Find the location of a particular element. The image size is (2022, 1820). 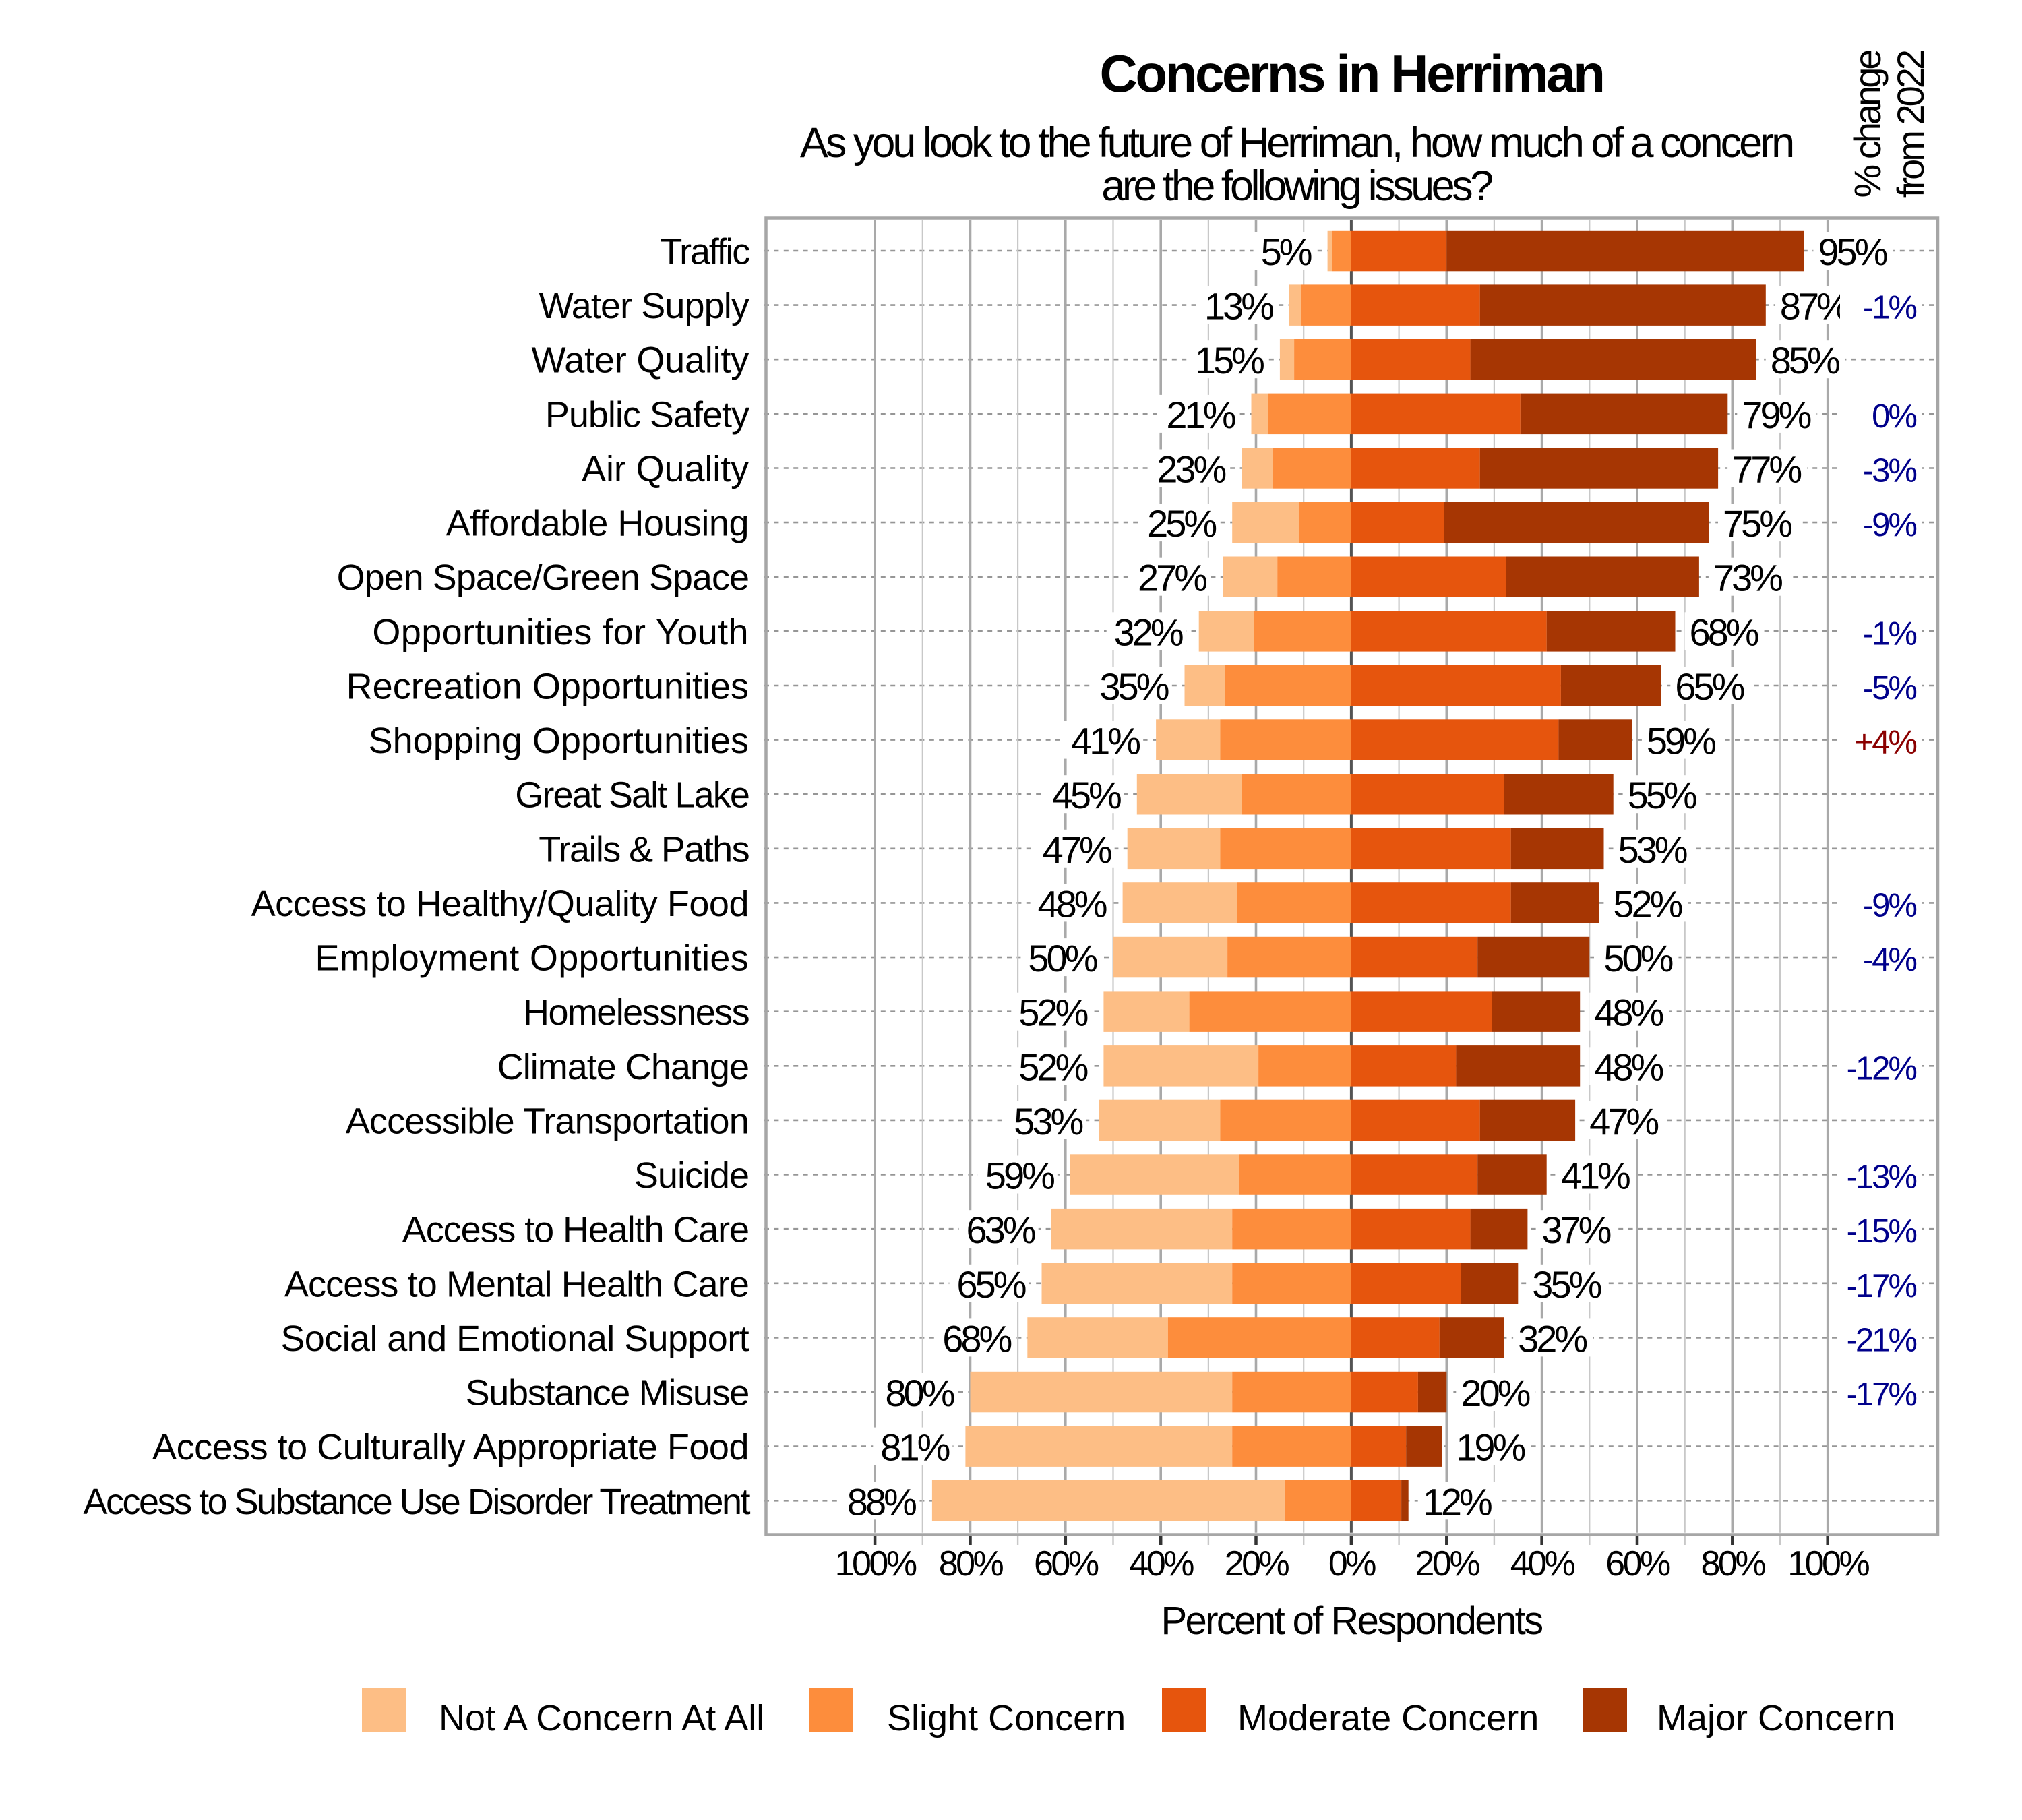

svg-text: Slight Concern is located at coordinates (1006, 1718).